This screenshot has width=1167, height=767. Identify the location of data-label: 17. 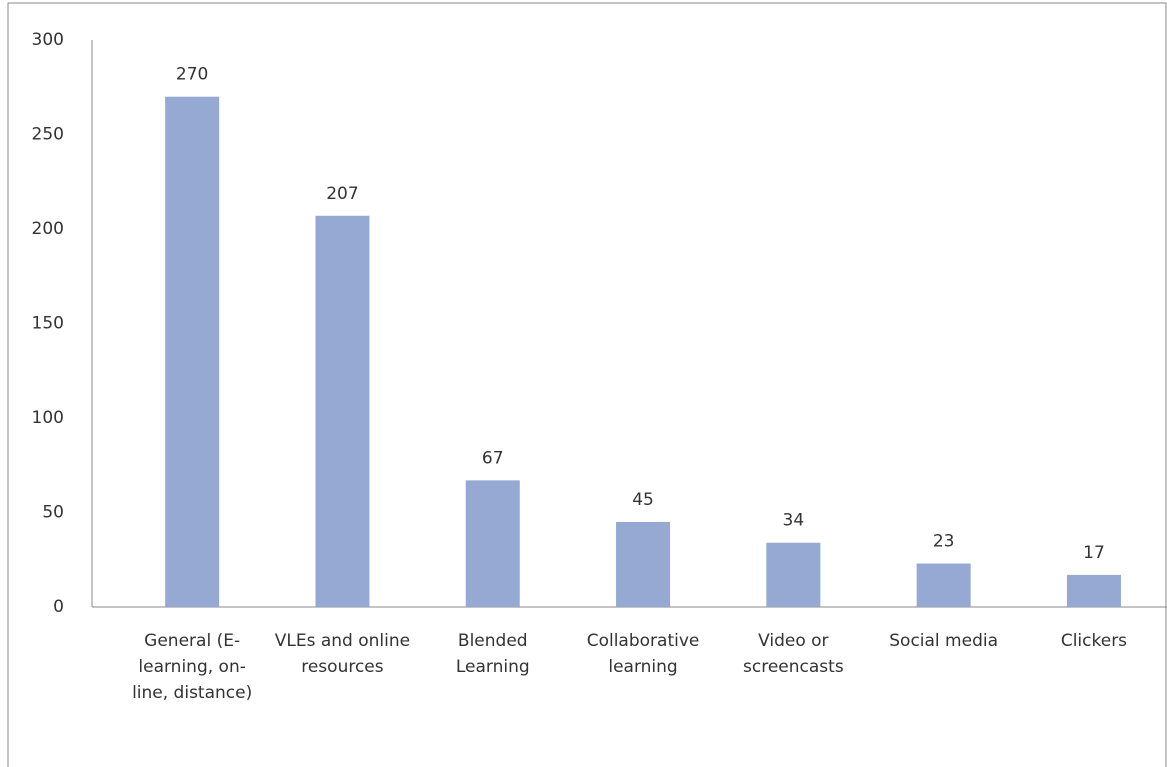
(1094, 553).